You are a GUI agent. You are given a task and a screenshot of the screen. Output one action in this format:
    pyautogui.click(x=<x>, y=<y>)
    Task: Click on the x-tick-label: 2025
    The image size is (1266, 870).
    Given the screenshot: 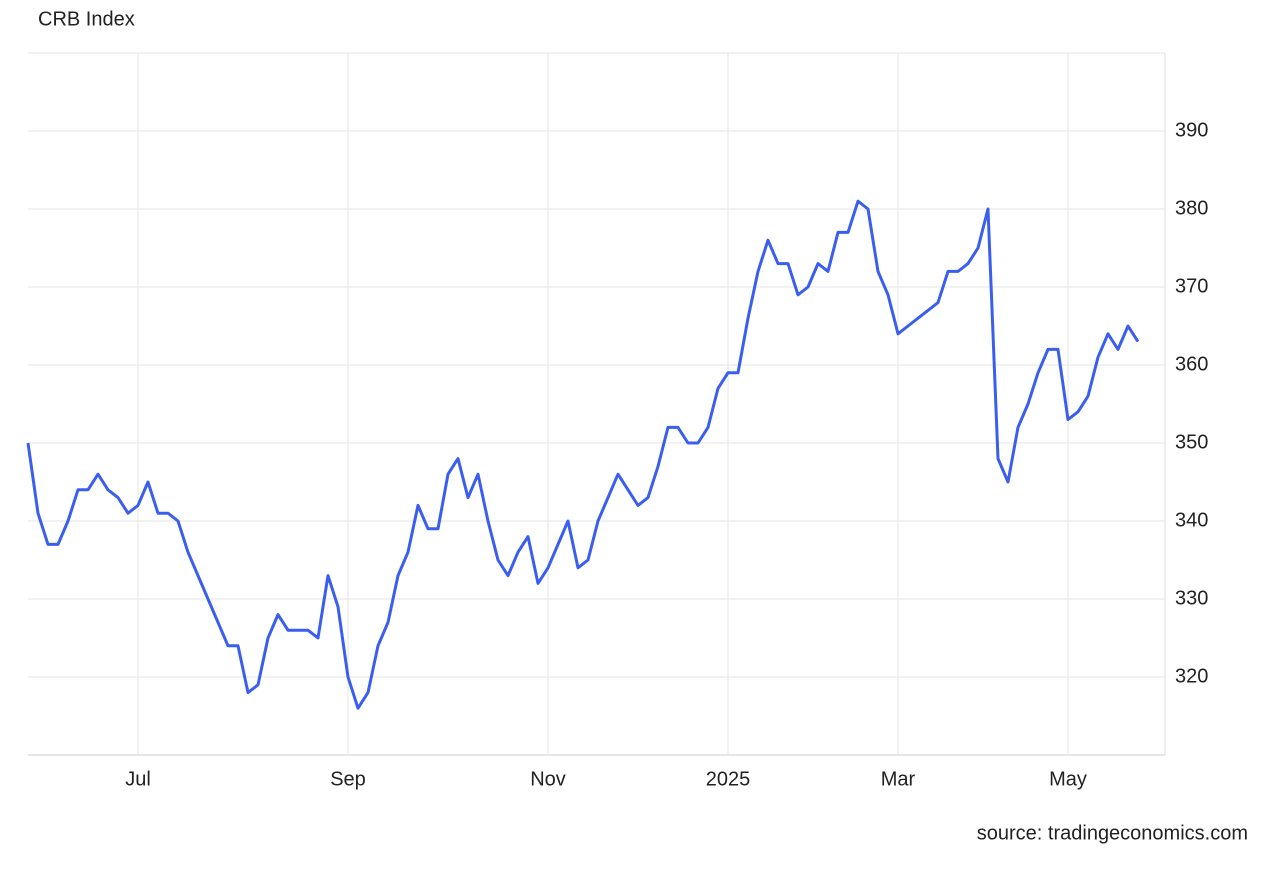 What is the action you would take?
    pyautogui.click(x=728, y=779)
    